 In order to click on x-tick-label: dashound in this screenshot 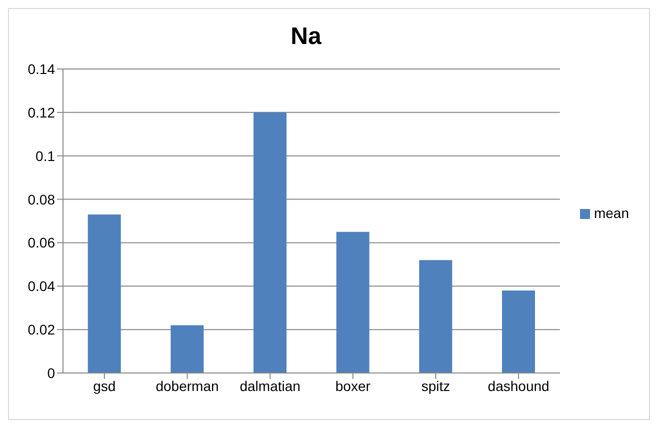, I will do `click(519, 386)`.